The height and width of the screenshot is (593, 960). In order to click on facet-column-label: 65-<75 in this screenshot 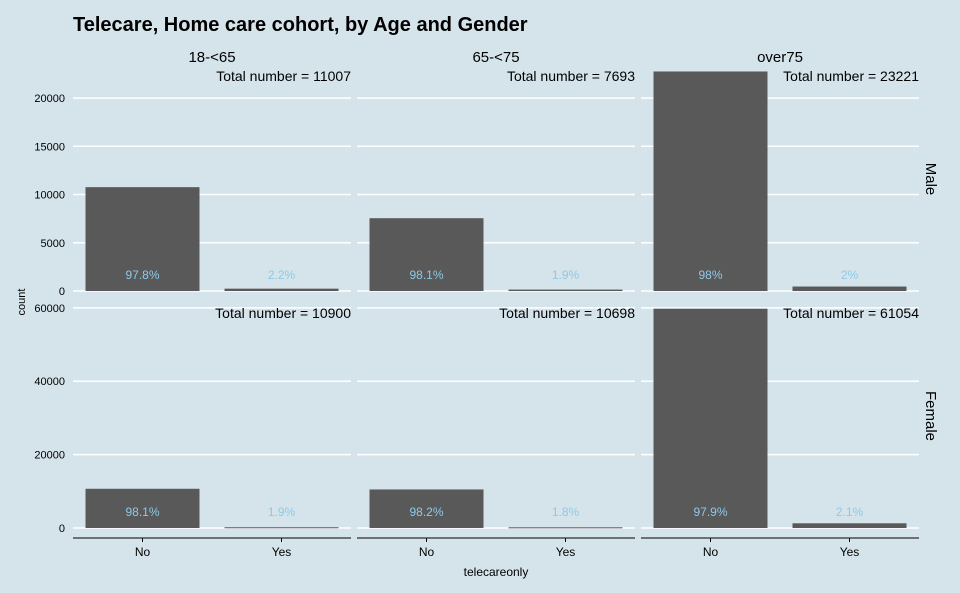, I will do `click(495, 57)`.